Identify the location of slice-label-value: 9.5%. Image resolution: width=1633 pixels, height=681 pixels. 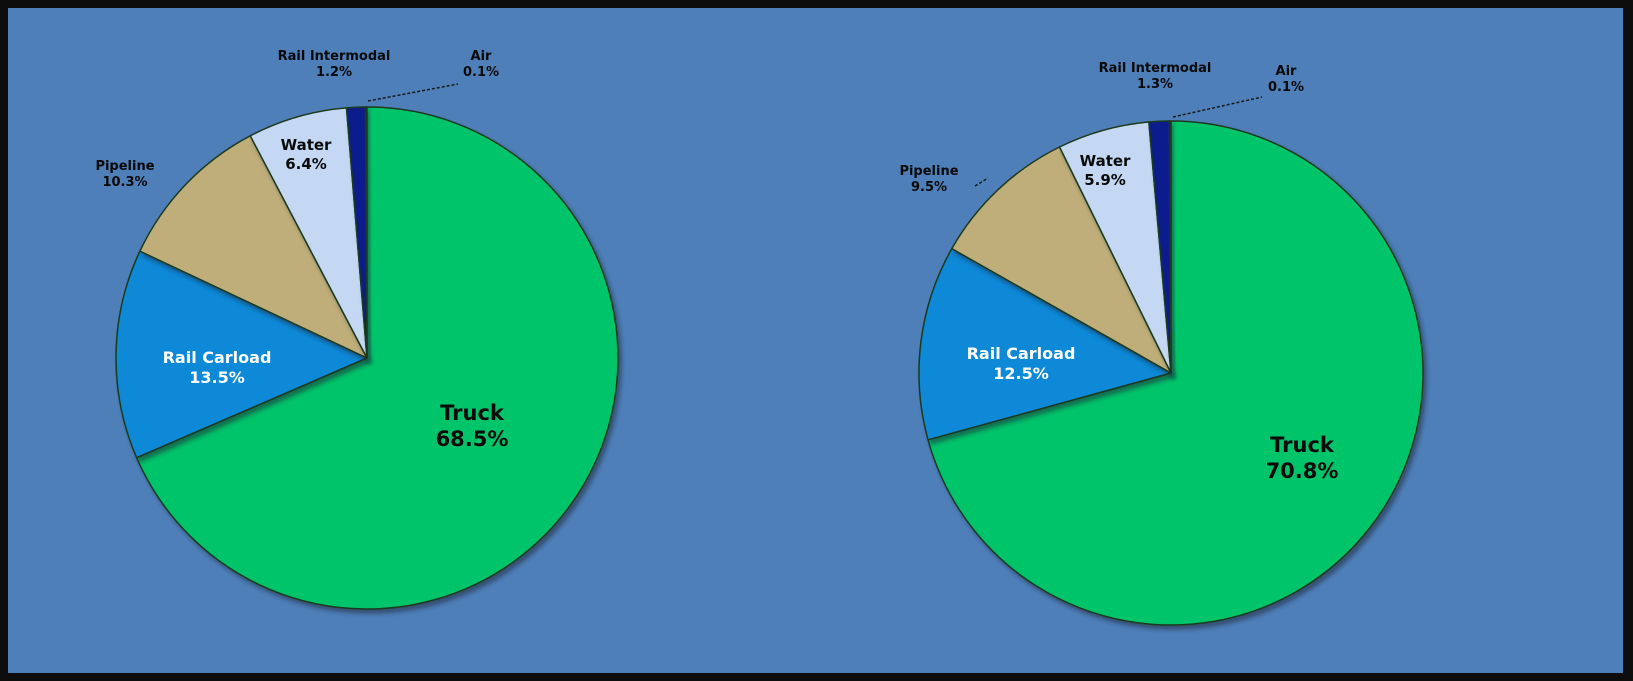
(929, 187).